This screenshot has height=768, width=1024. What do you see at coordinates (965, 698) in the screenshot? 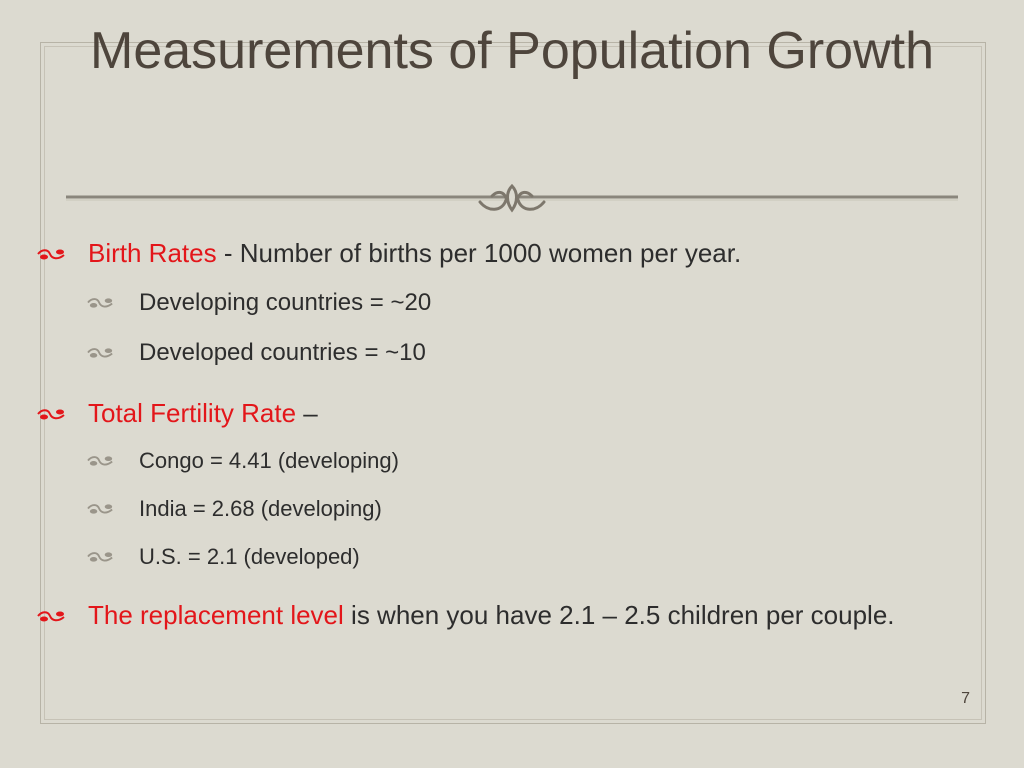
I see `page-number: 7` at bounding box center [965, 698].